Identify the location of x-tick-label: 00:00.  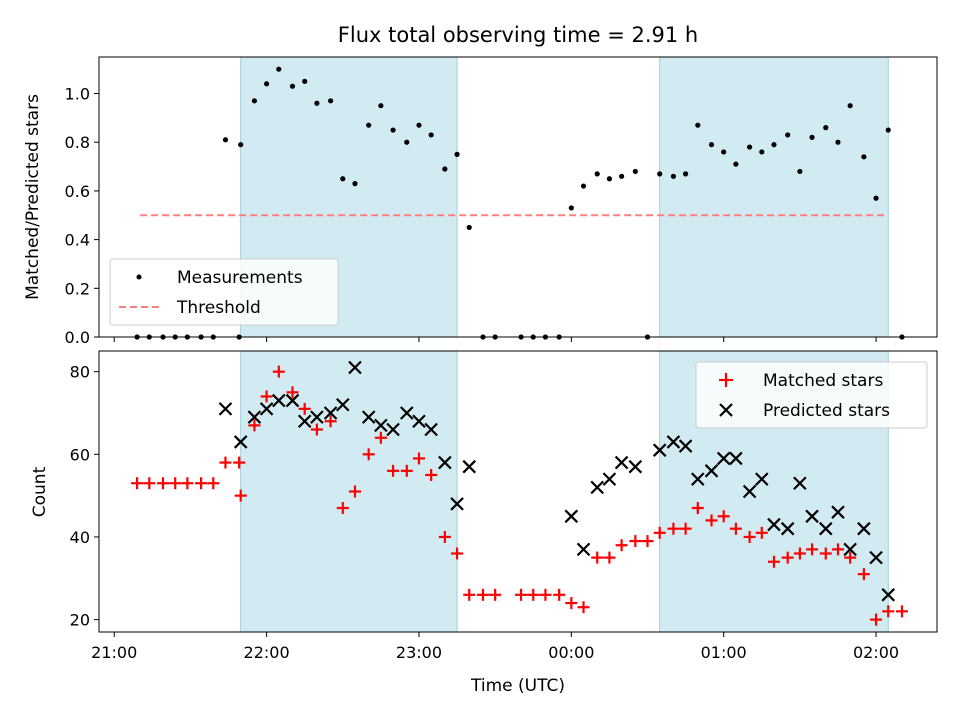
(571, 652).